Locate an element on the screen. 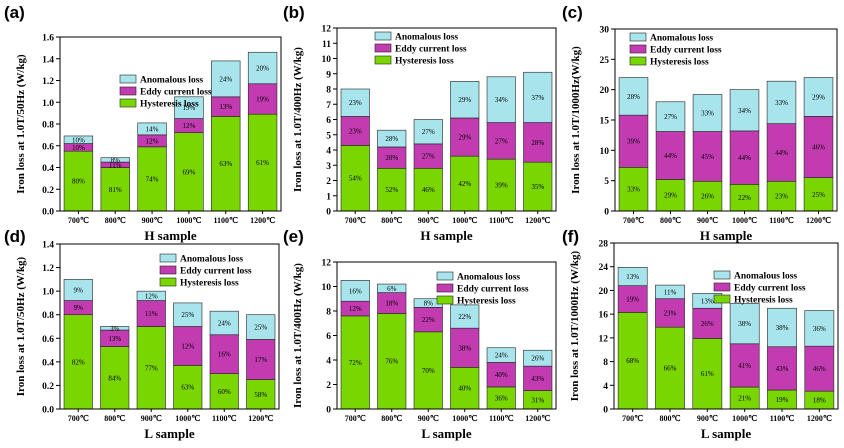 The height and width of the screenshot is (448, 844). y-tick-label: 0.4 is located at coordinates (48, 363).